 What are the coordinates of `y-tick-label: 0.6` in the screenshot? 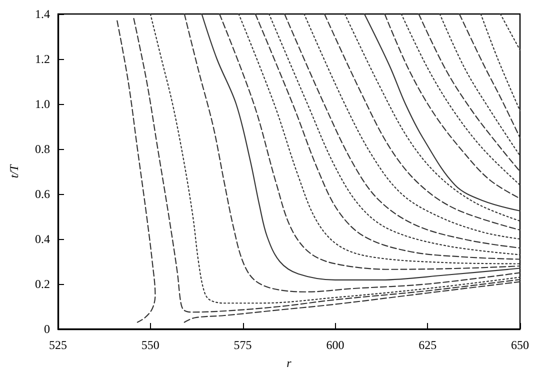 It's located at (42, 194).